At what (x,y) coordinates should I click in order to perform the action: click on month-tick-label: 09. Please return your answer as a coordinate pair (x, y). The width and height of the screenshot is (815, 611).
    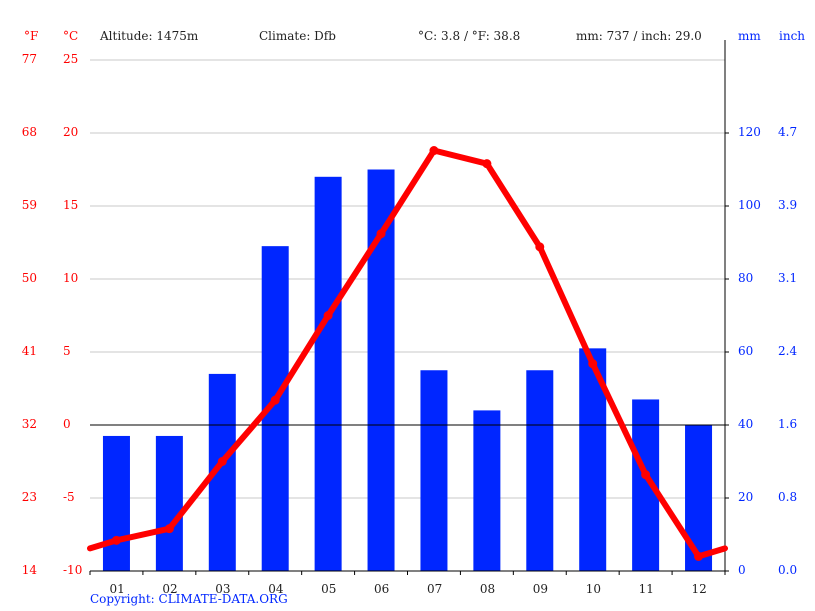
    Looking at the image, I should click on (540, 589).